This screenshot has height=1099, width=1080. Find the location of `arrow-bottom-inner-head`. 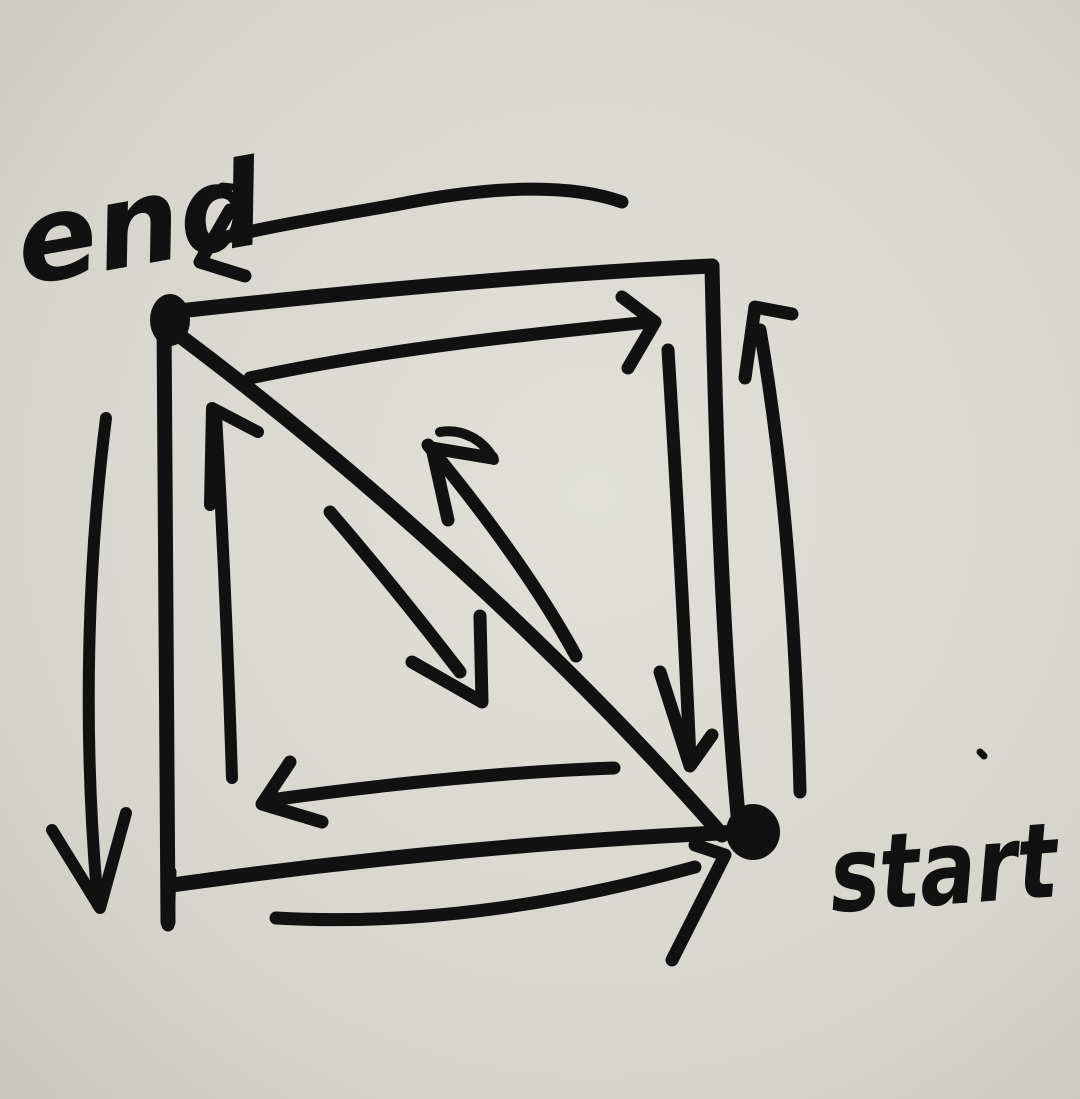

arrow-bottom-inner-head is located at coordinates (292, 792).